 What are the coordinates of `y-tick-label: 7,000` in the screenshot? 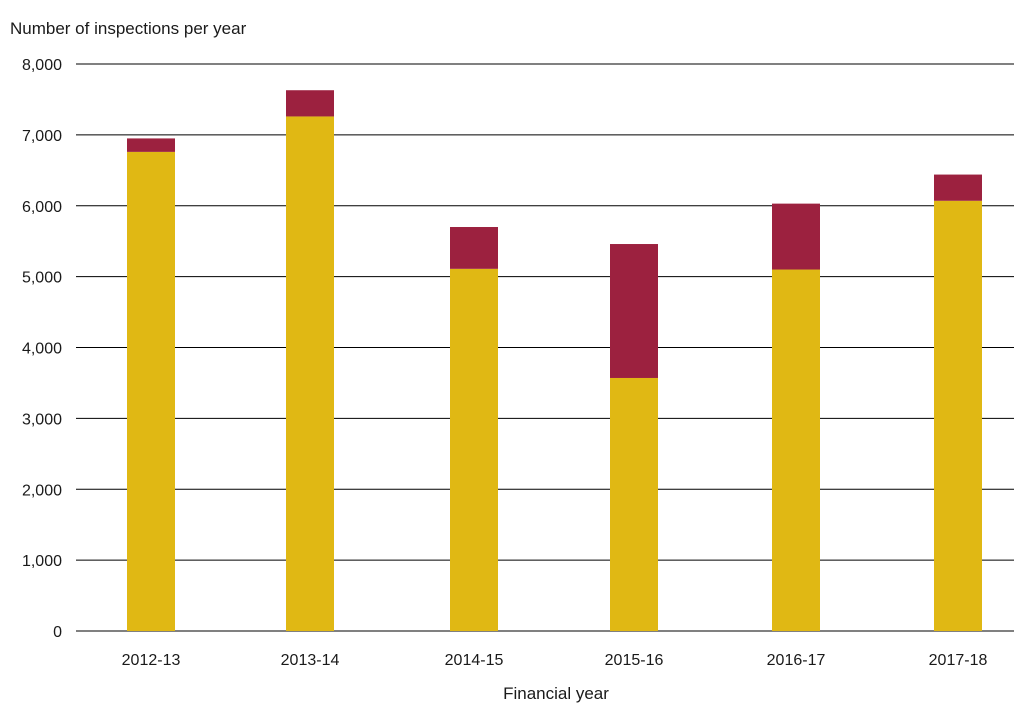 It's located at (42, 136).